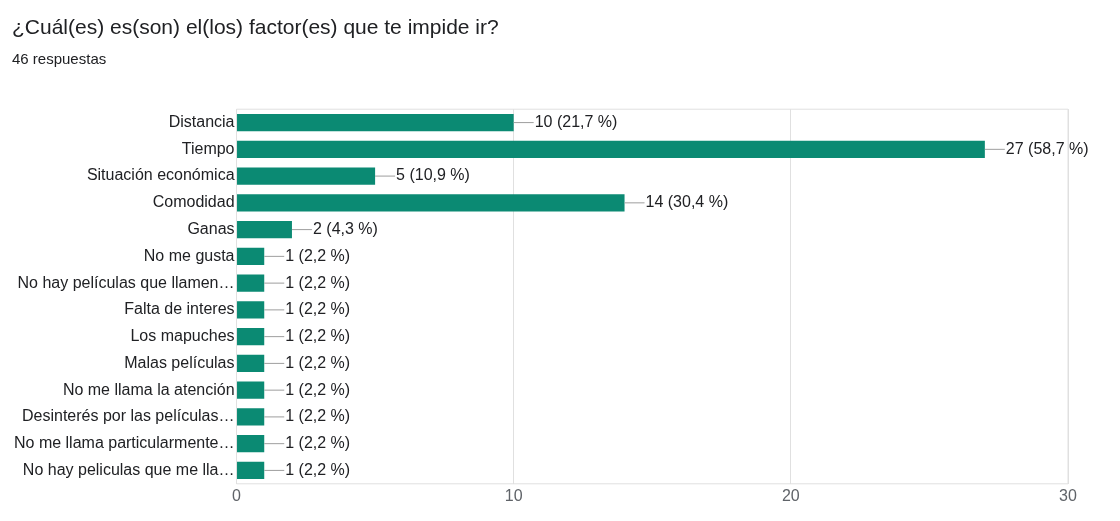  Describe the element at coordinates (193, 202) in the screenshot. I see `y-tick-label: Comodidad` at that location.